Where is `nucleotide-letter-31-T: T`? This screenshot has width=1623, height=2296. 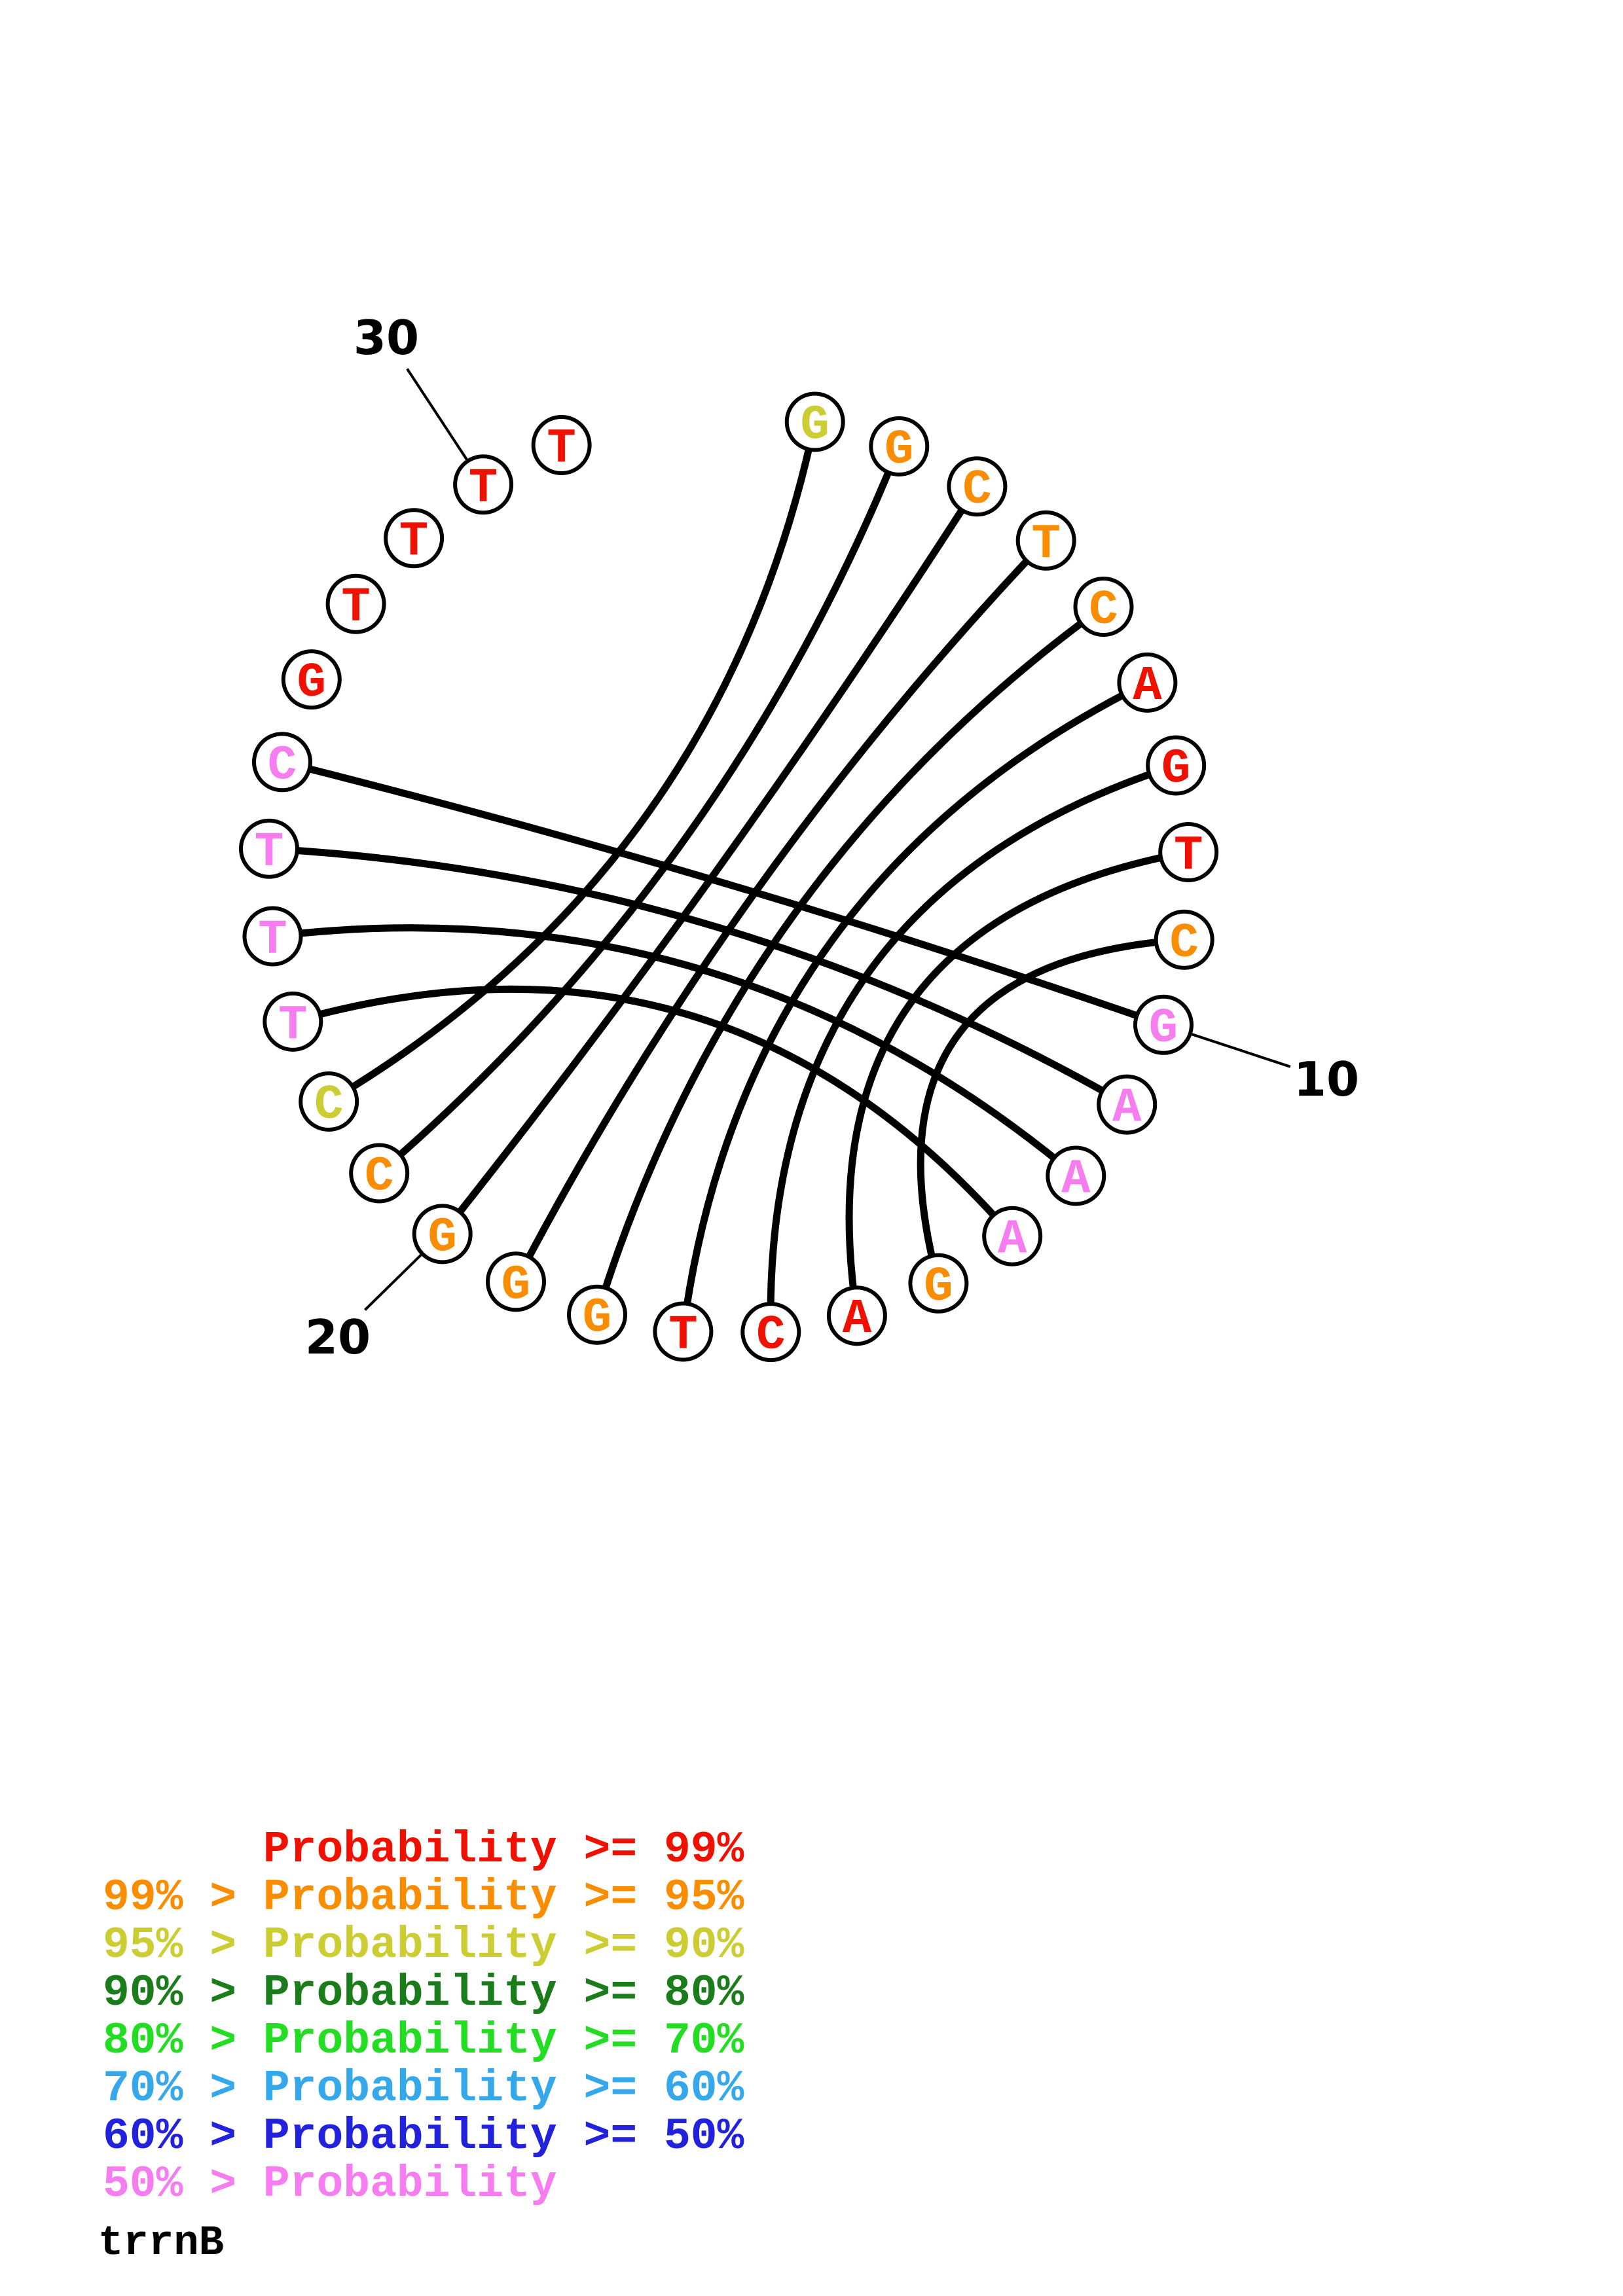 nucleotide-letter-31-T: T is located at coordinates (561, 449).